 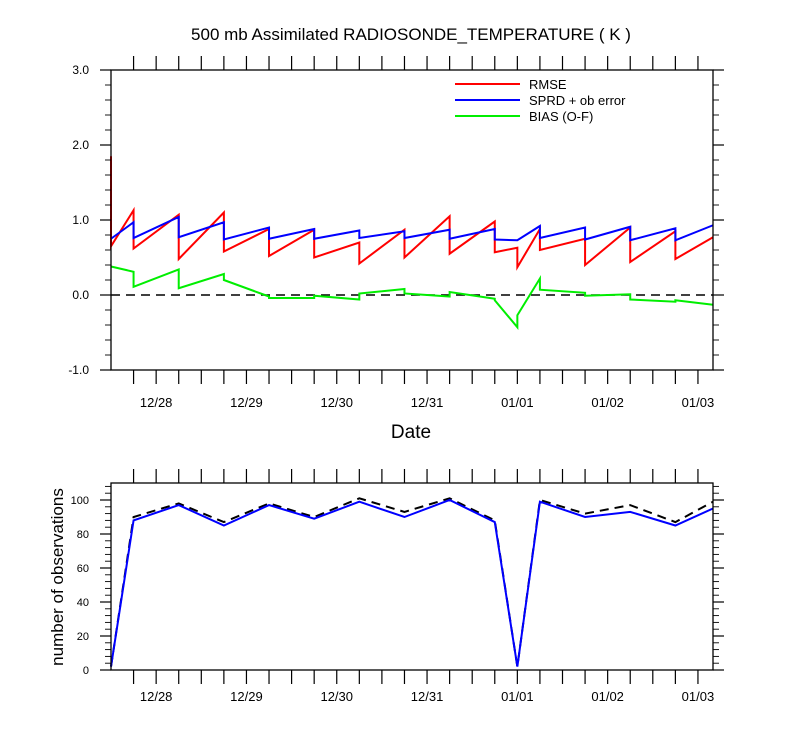 What do you see at coordinates (561, 116) in the screenshot?
I see `legend-label-bias-o-f: BIAS (O-F)` at bounding box center [561, 116].